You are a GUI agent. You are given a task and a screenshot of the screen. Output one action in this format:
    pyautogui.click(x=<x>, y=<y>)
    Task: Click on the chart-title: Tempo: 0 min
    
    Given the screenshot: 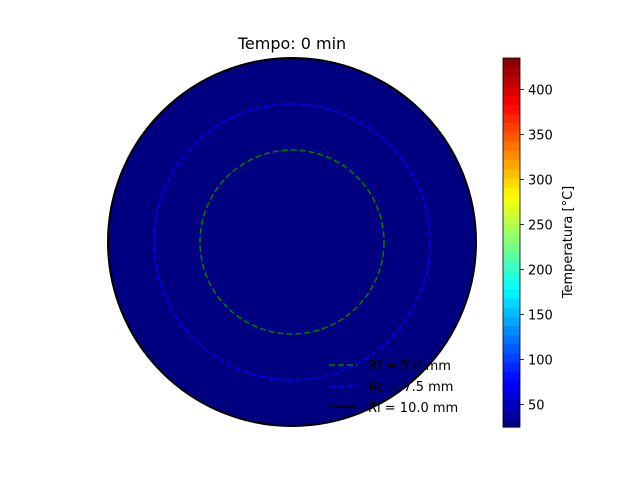 What is the action you would take?
    pyautogui.click(x=291, y=43)
    